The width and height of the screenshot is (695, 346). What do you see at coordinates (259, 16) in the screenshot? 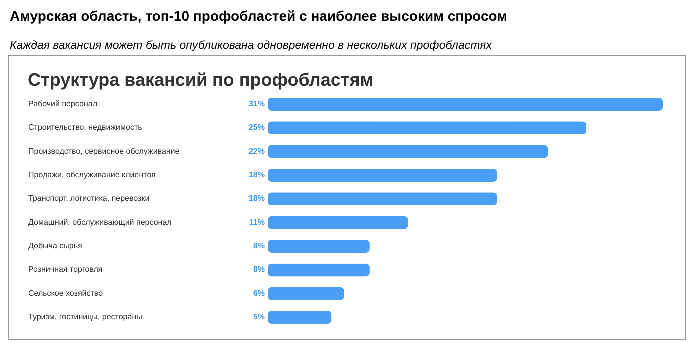
I see `chart-title: Амурская область, топ-10 профобластей с наиболее высоким спросом` at bounding box center [259, 16].